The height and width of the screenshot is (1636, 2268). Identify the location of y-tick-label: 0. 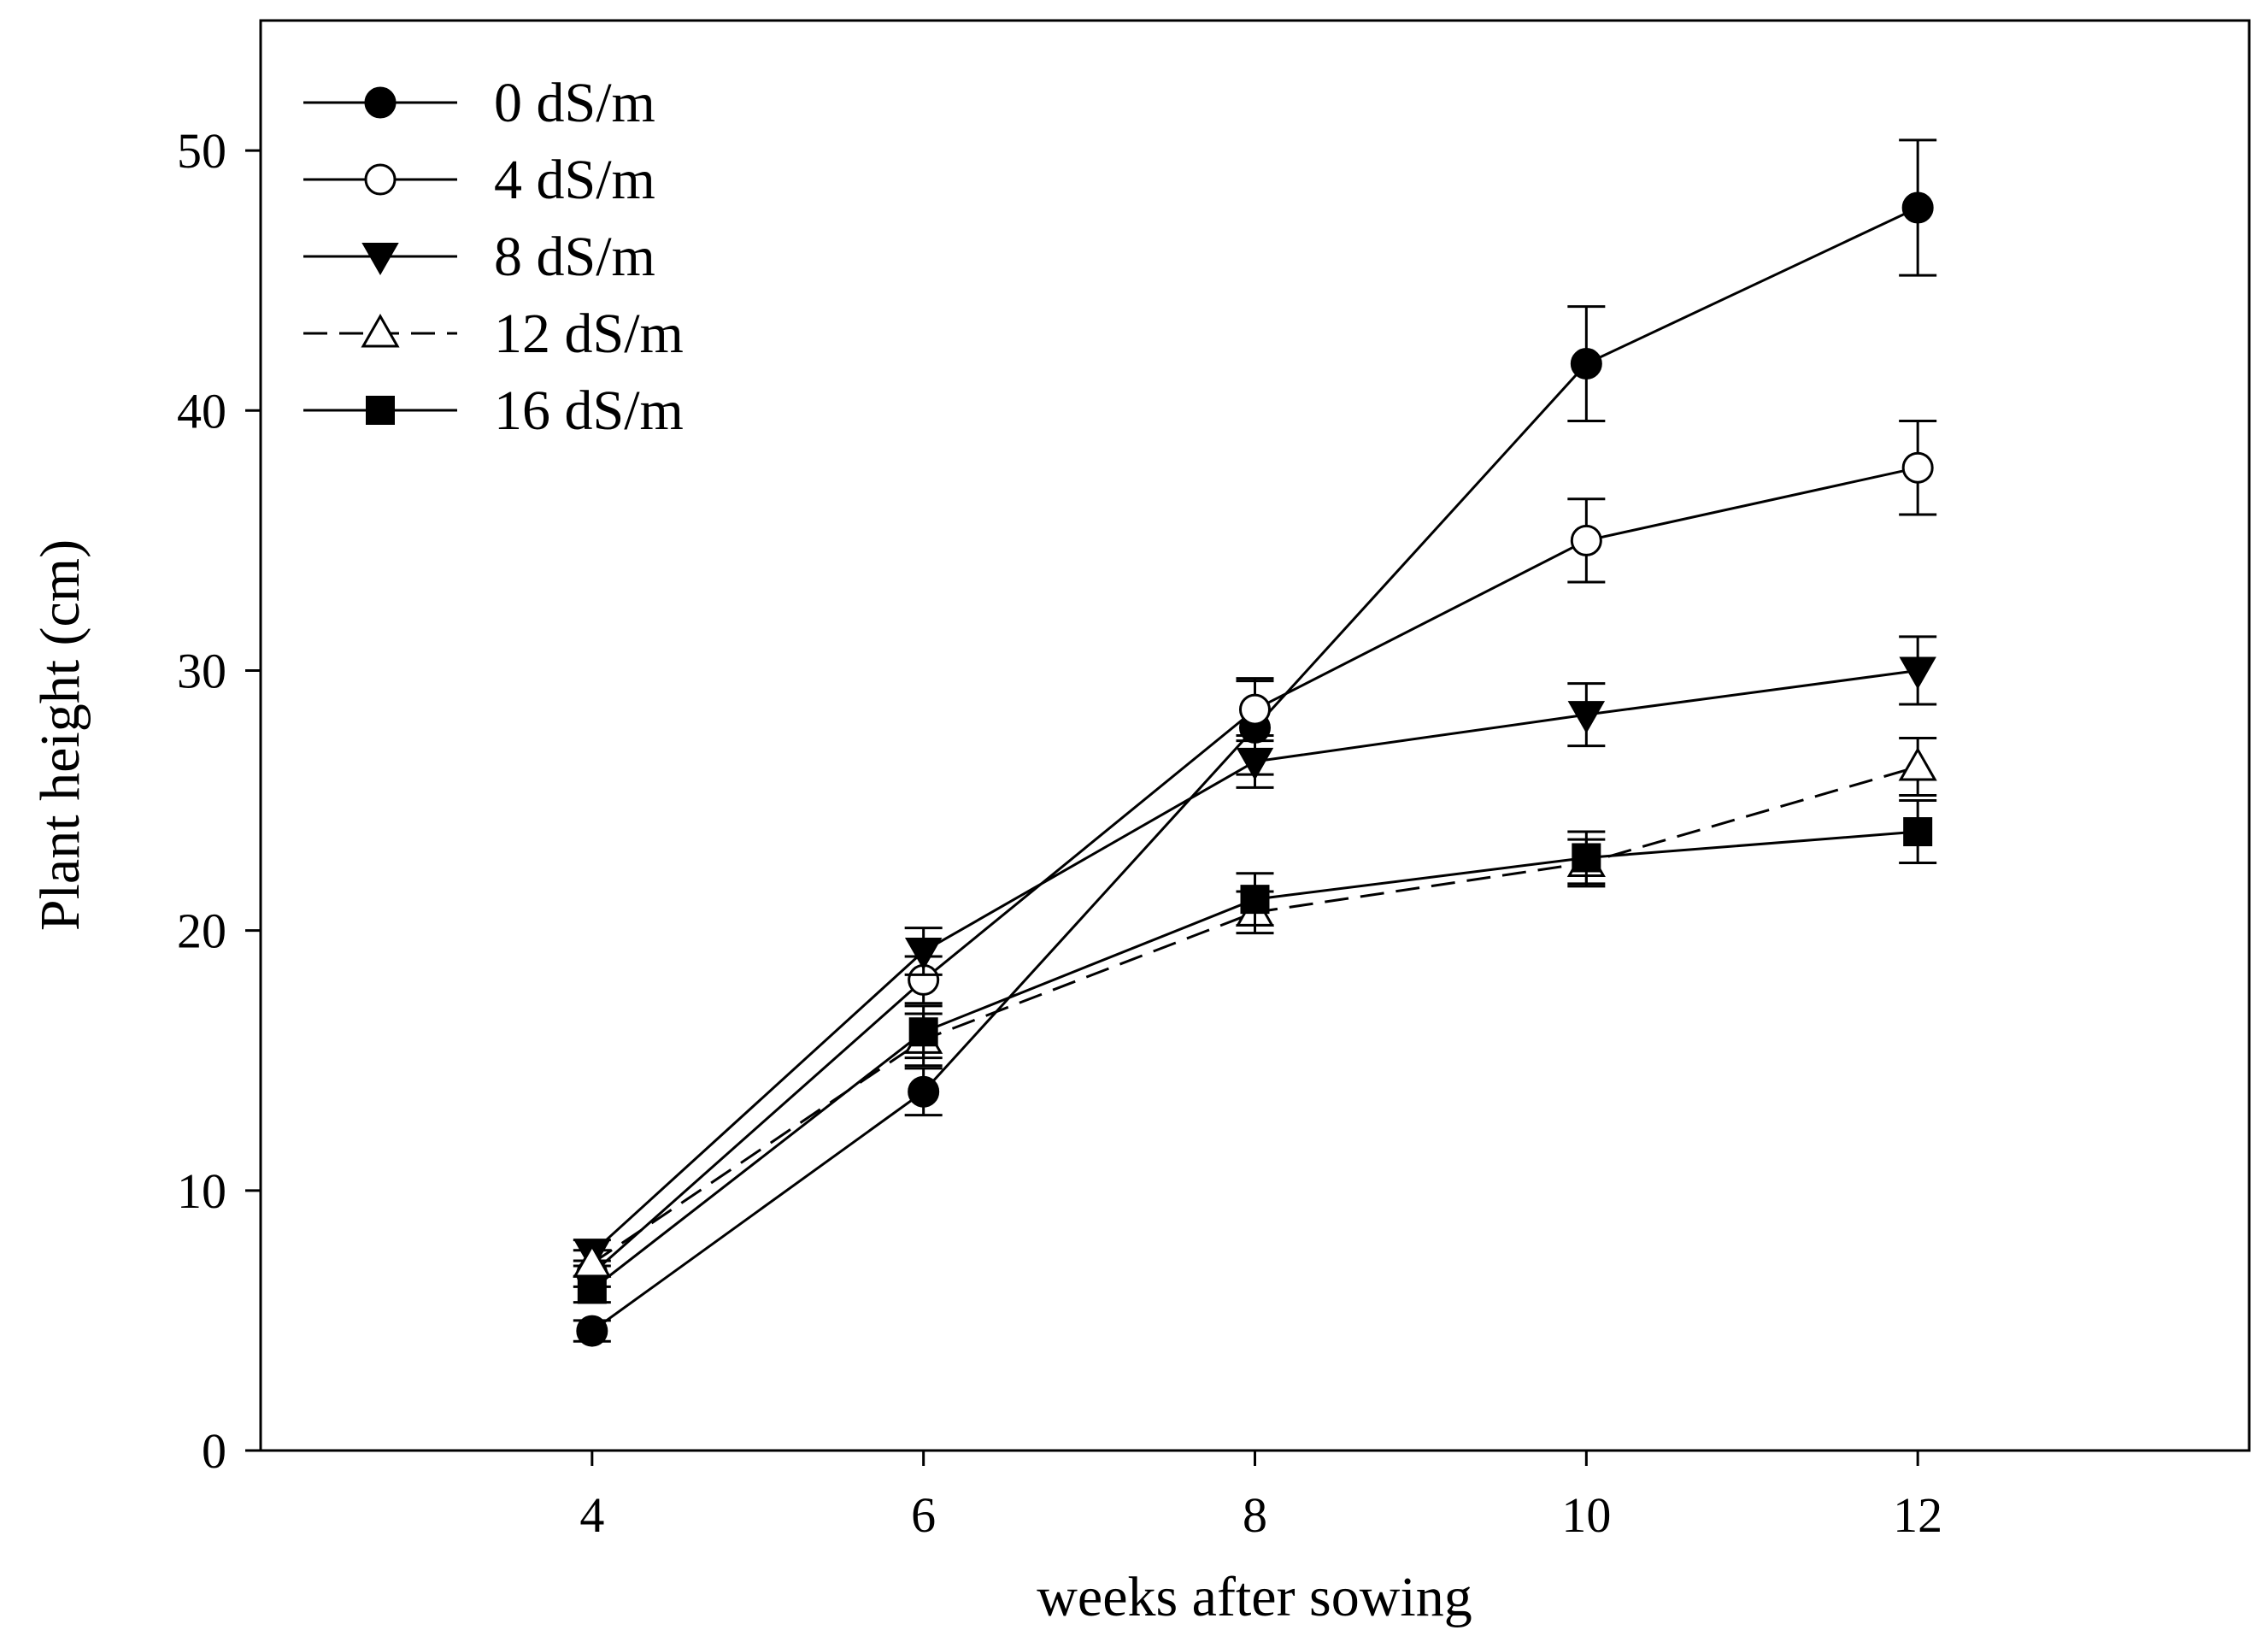
(214, 1451).